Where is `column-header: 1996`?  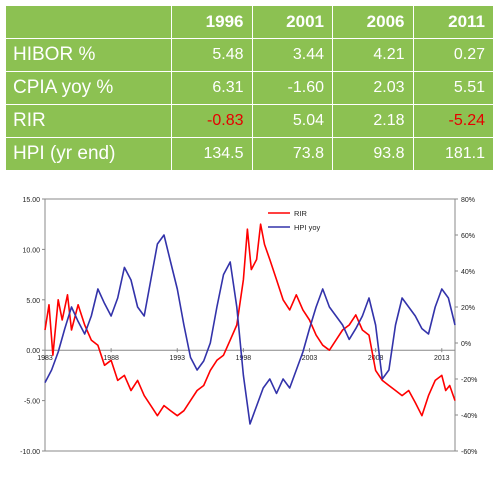 column-header: 1996 is located at coordinates (212, 22).